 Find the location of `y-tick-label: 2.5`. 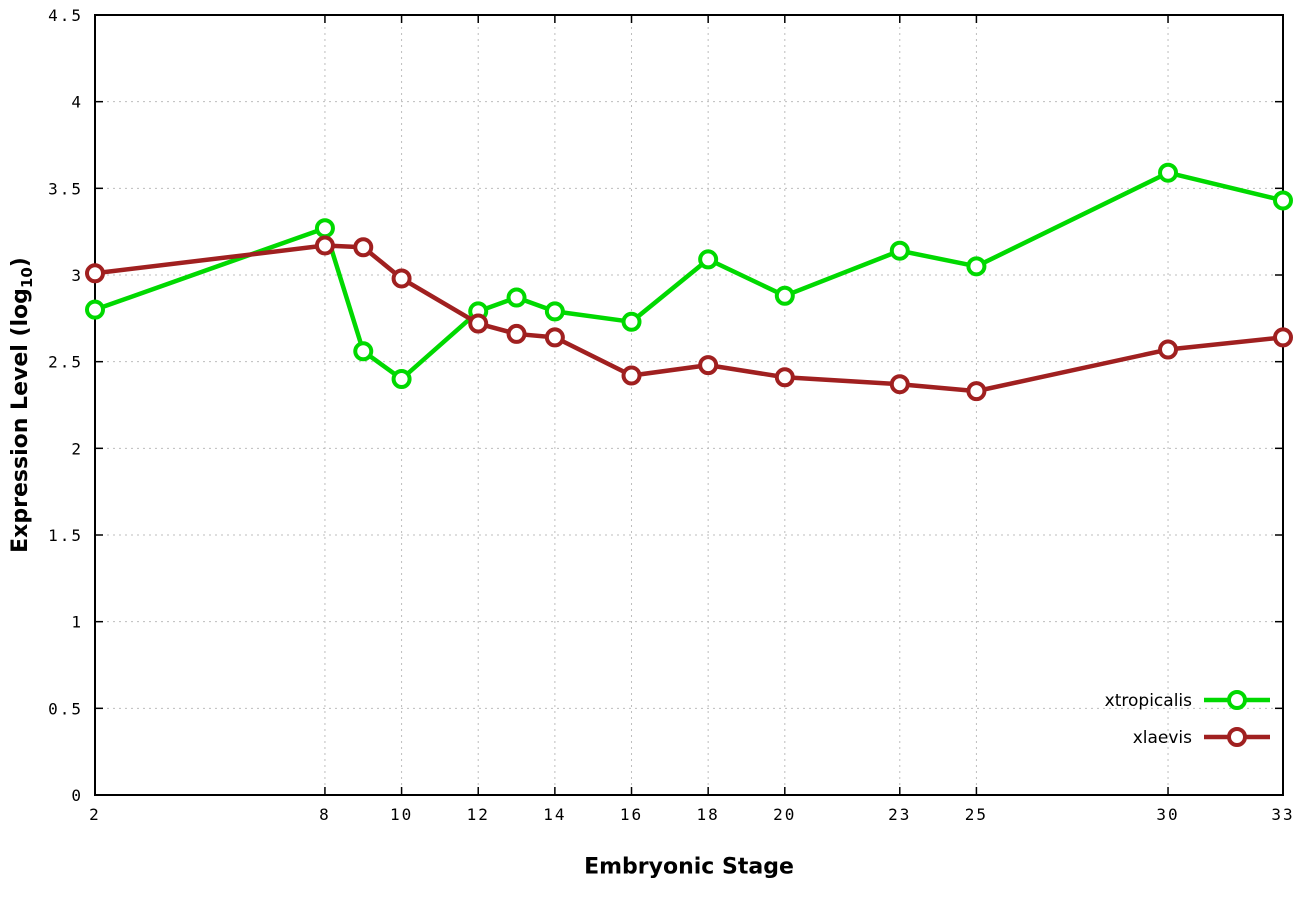

y-tick-label: 2.5 is located at coordinates (65, 362).